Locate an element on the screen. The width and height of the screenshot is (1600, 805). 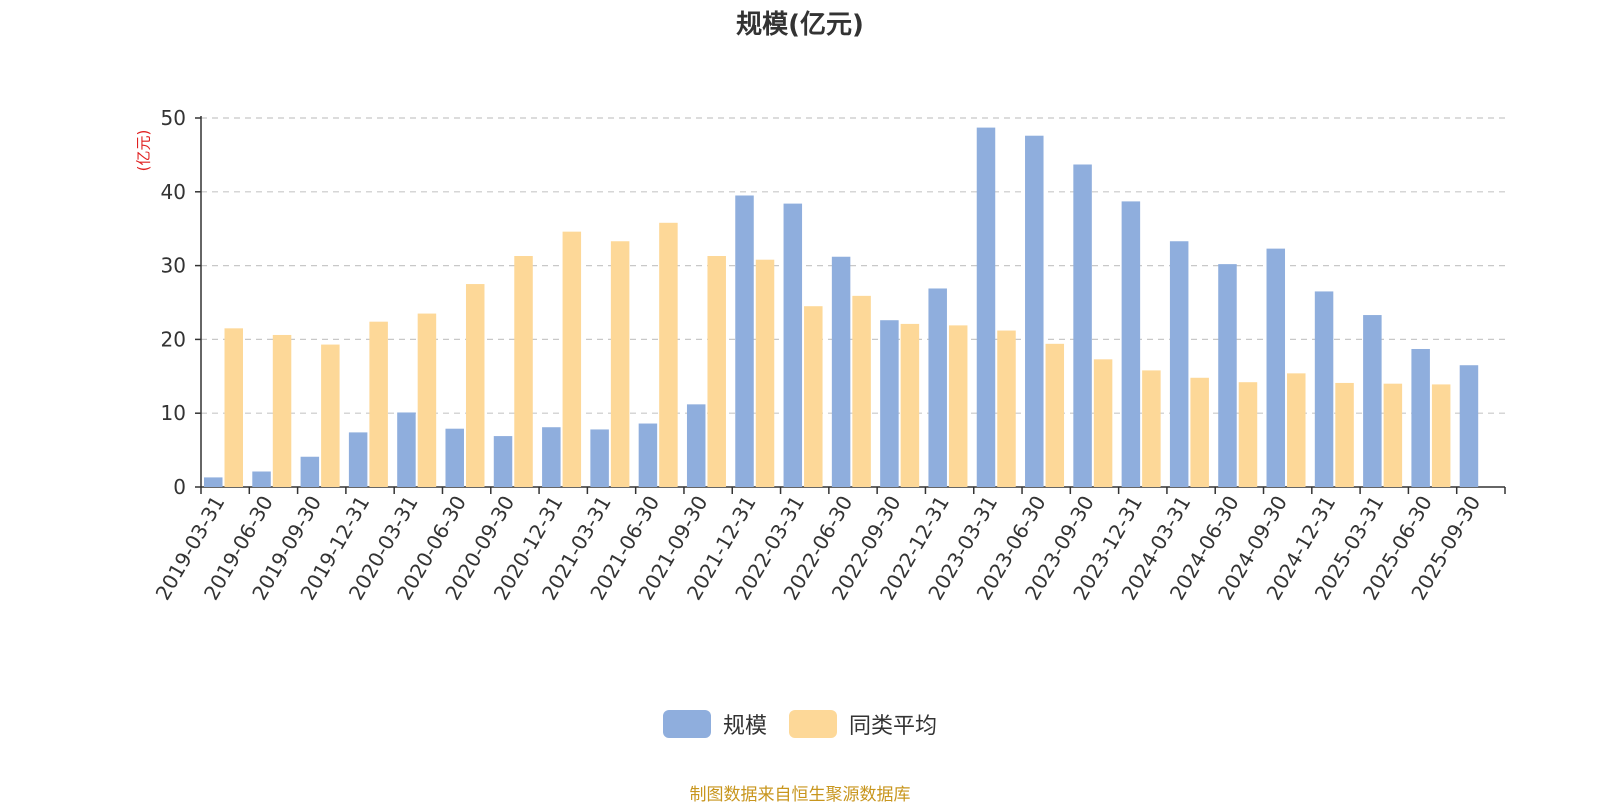
legend-swatch-category-average is located at coordinates (813, 724).